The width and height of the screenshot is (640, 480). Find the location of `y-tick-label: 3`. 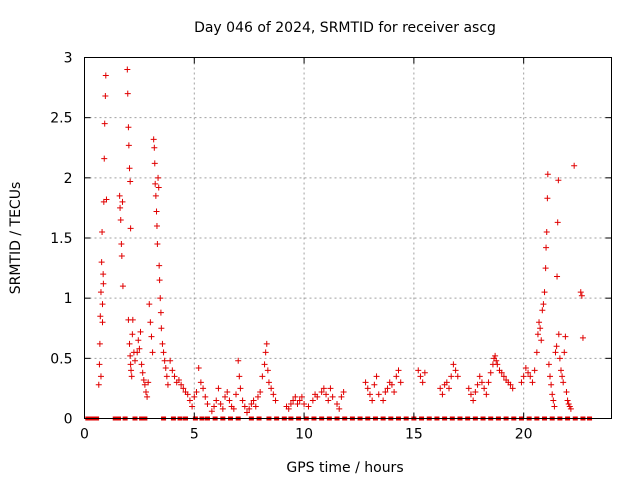

y-tick-label: 3 is located at coordinates (68, 59).